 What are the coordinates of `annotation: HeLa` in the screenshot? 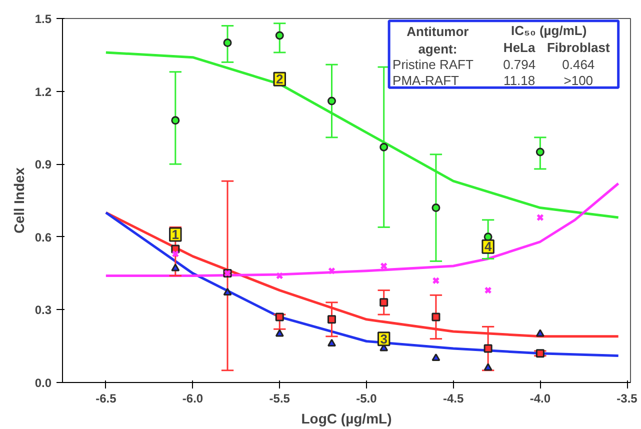 It's located at (519, 48).